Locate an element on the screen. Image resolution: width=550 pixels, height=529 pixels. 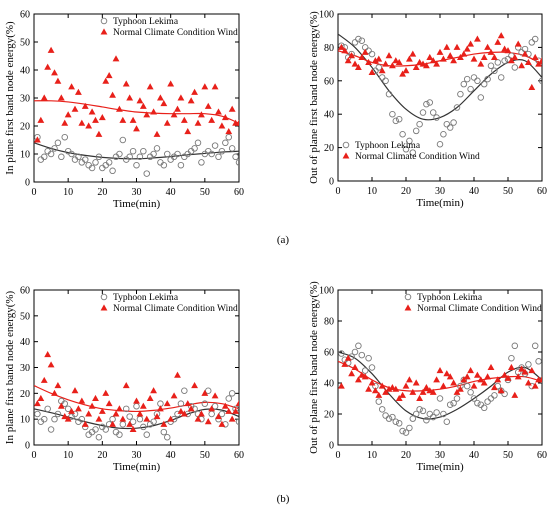
x-tick-label: 40 is located at coordinates (171, 192).